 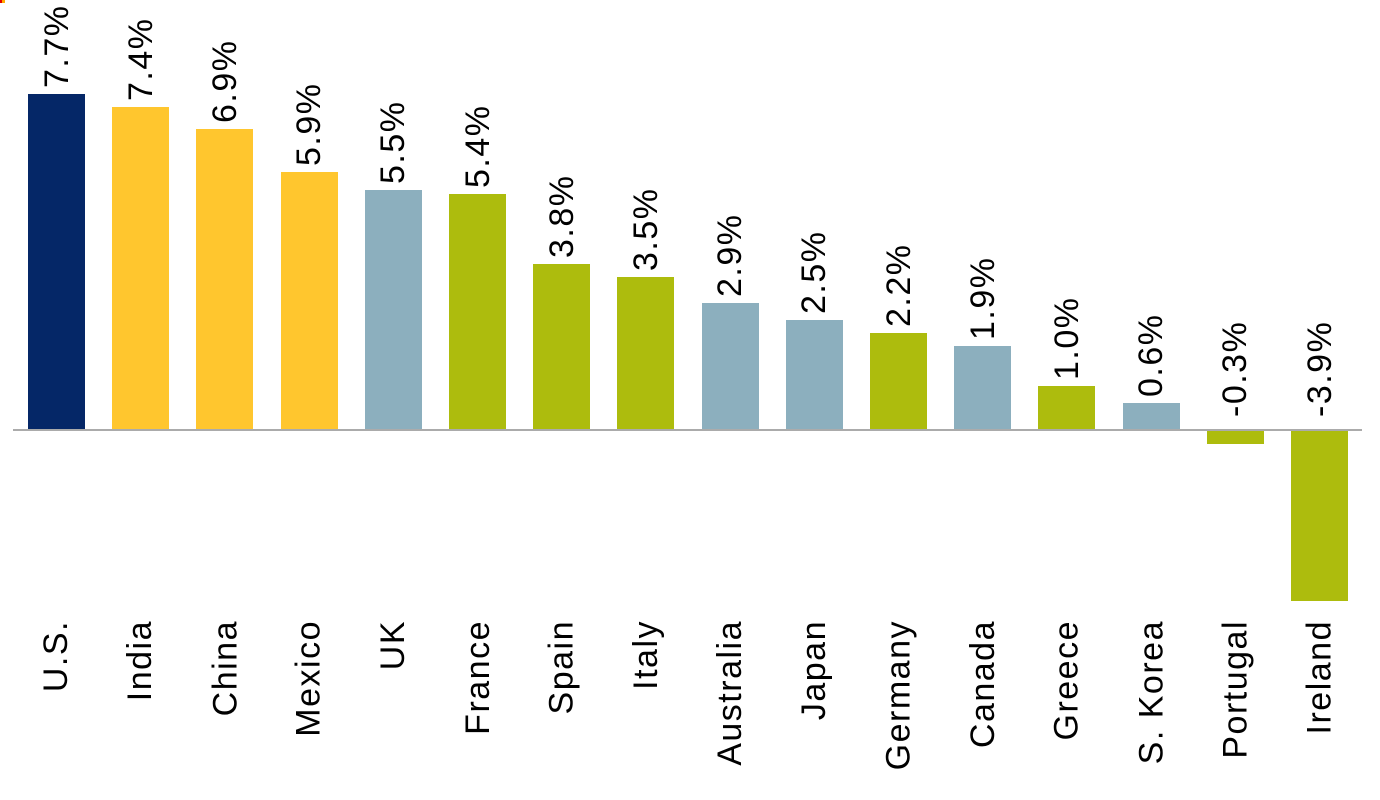 What do you see at coordinates (309, 678) in the screenshot?
I see `category-label: Mexico` at bounding box center [309, 678].